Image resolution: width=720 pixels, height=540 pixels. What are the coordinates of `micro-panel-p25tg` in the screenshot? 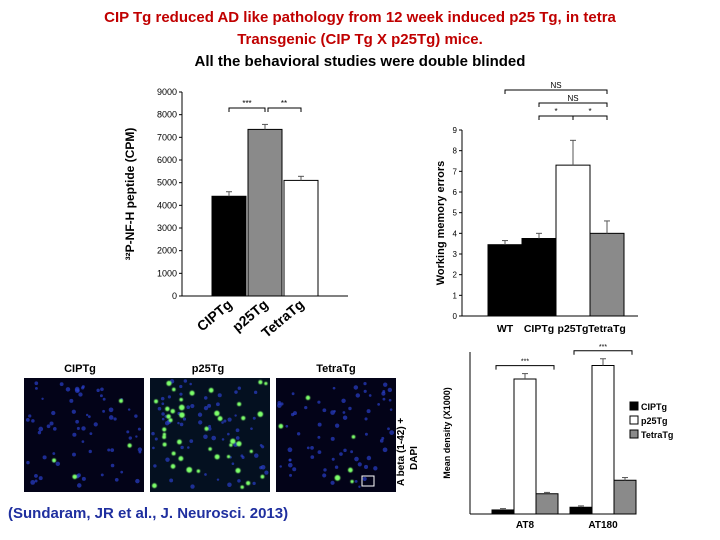 It's located at (210, 435).